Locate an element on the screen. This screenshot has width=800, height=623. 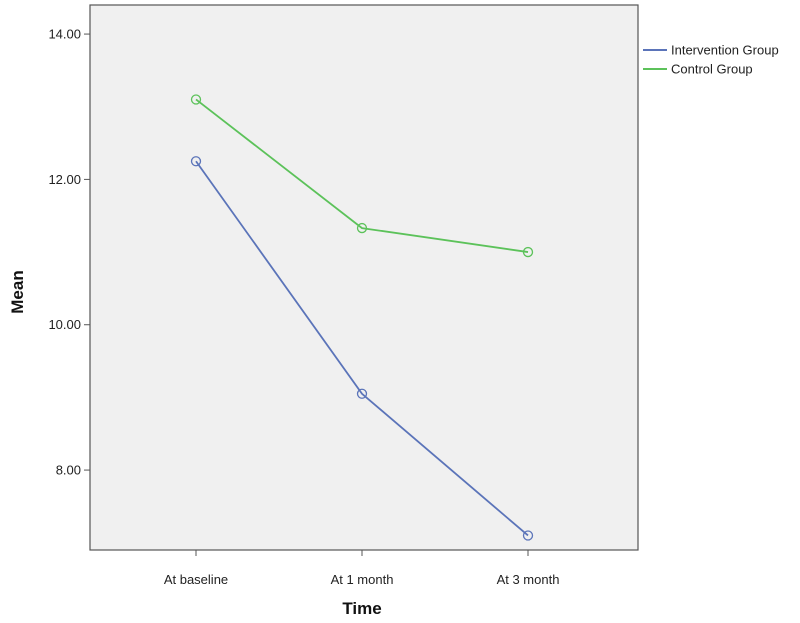
x-tick-label: At baseline is located at coordinates (196, 579).